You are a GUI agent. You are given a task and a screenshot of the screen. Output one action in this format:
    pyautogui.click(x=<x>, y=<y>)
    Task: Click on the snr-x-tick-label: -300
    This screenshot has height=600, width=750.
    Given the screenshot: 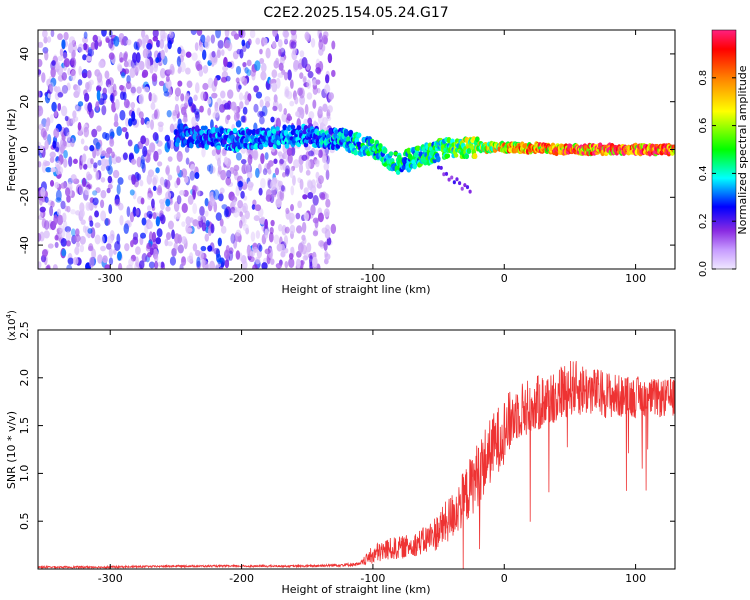 What is the action you would take?
    pyautogui.click(x=110, y=578)
    